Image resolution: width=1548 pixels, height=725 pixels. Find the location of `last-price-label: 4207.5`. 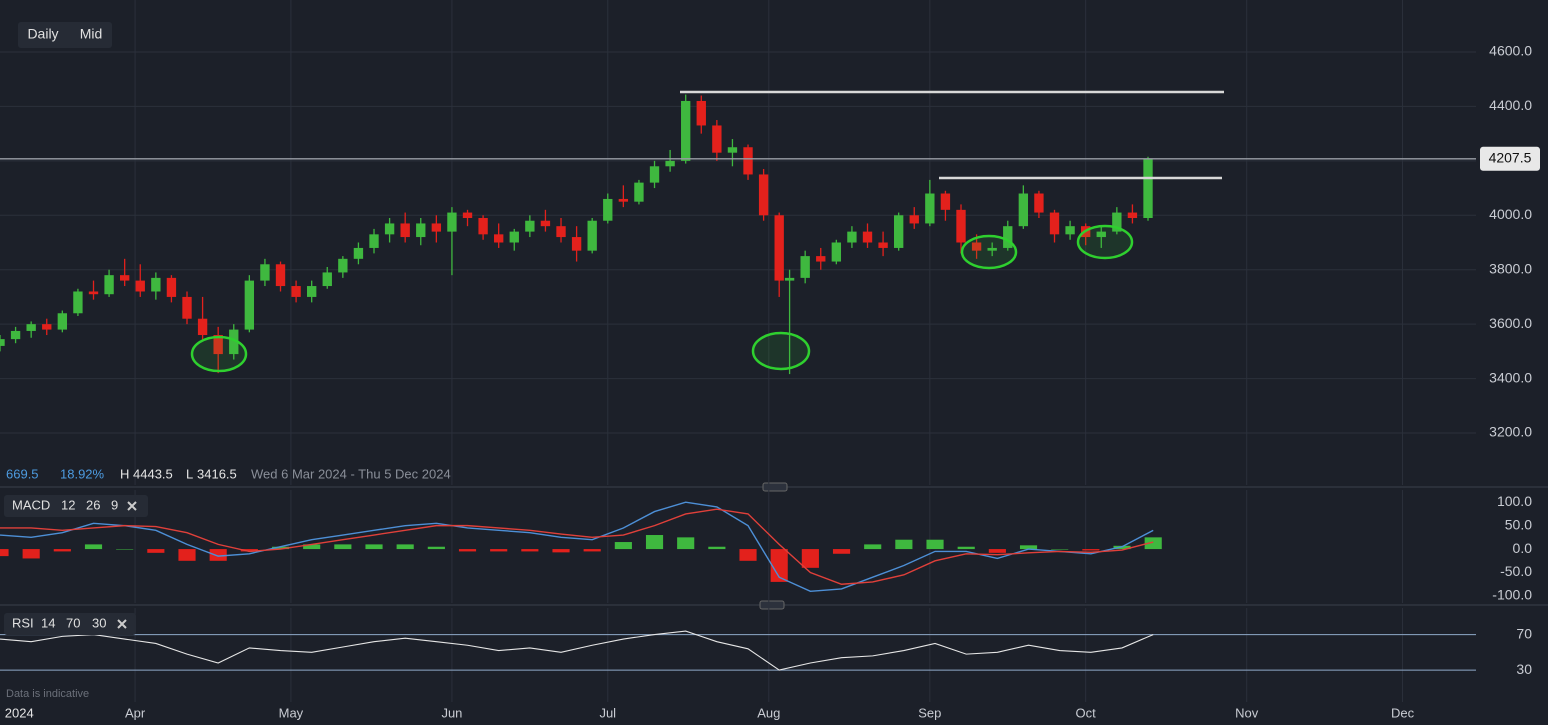

last-price-label: 4207.5 is located at coordinates (1510, 158).